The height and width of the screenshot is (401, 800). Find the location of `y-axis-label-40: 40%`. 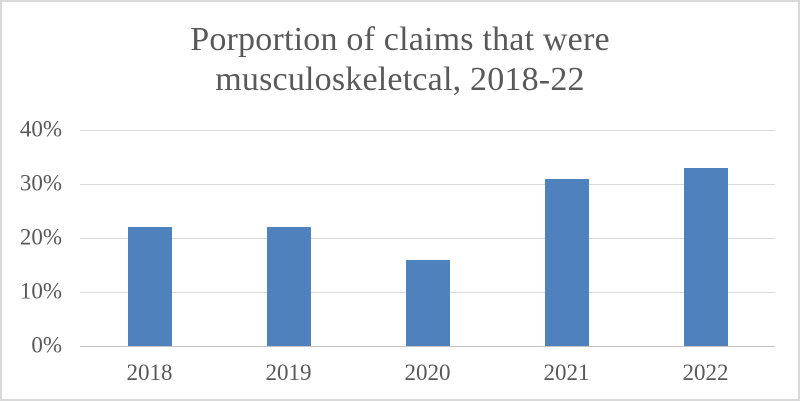

y-axis-label-40: 40% is located at coordinates (40, 129).